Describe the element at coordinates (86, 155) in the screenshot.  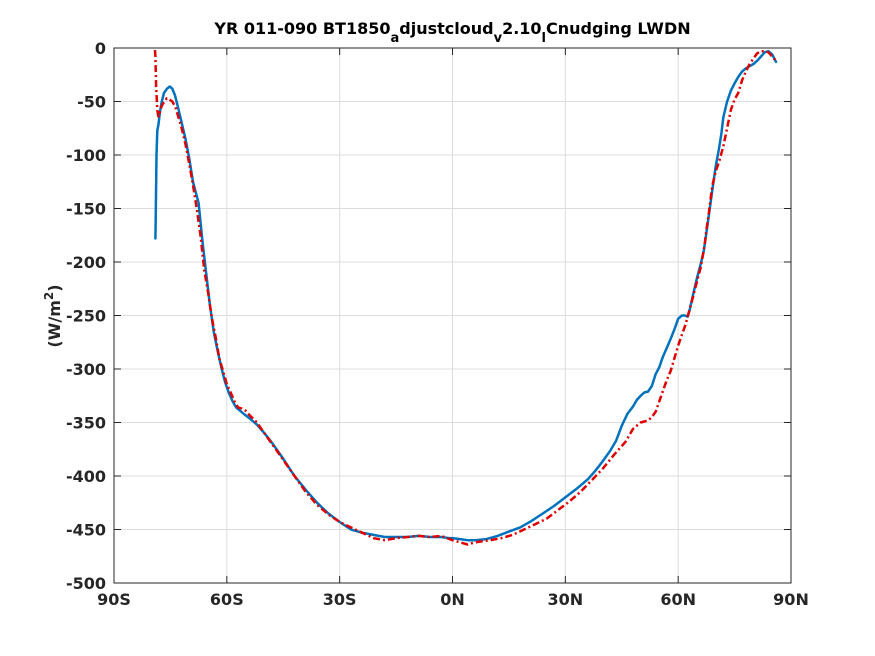
I see `y-tick-label: -100` at that location.